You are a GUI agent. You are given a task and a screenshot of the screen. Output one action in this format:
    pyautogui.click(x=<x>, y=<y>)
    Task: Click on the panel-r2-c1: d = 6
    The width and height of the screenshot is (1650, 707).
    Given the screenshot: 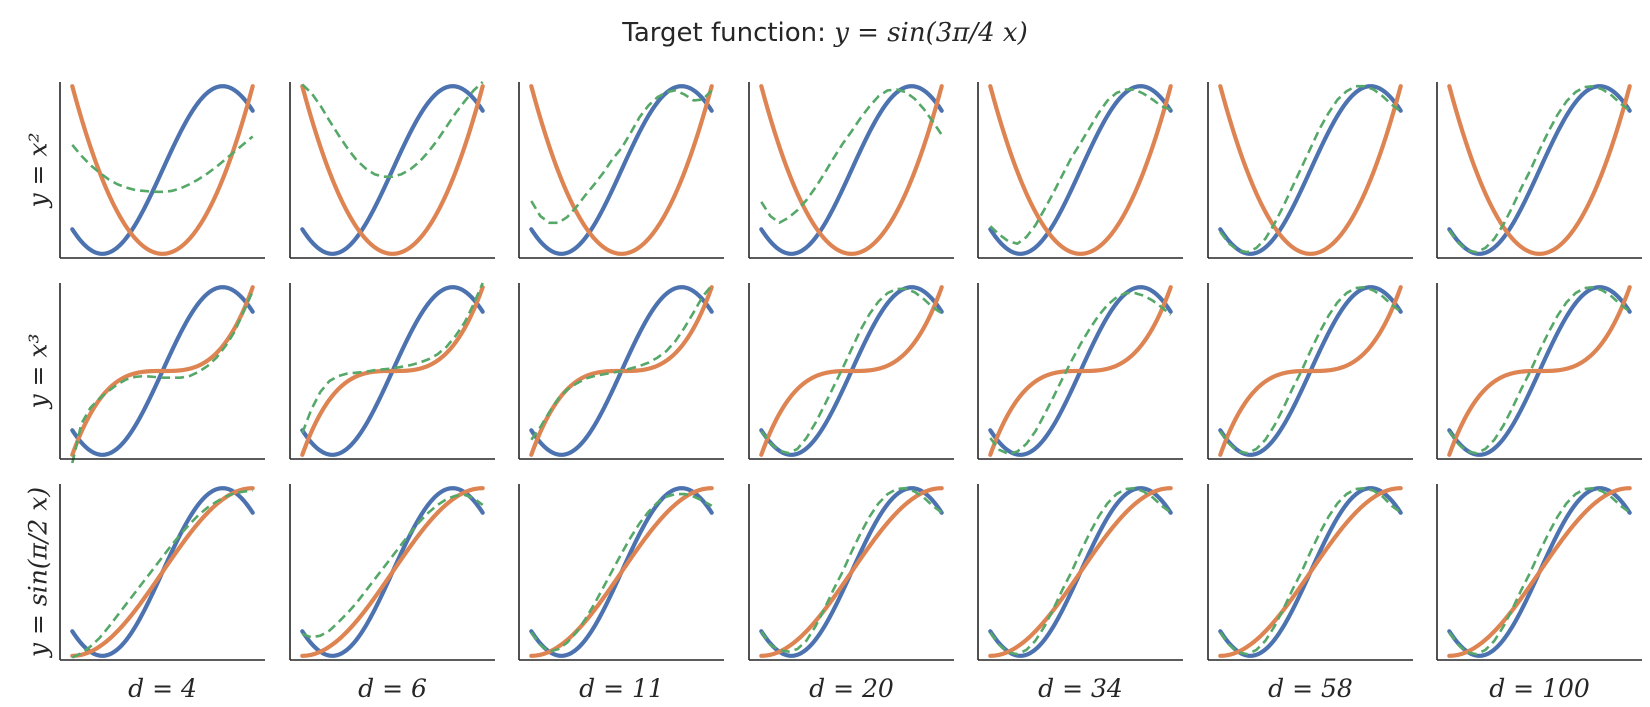 What is the action you would take?
    pyautogui.click(x=392, y=593)
    